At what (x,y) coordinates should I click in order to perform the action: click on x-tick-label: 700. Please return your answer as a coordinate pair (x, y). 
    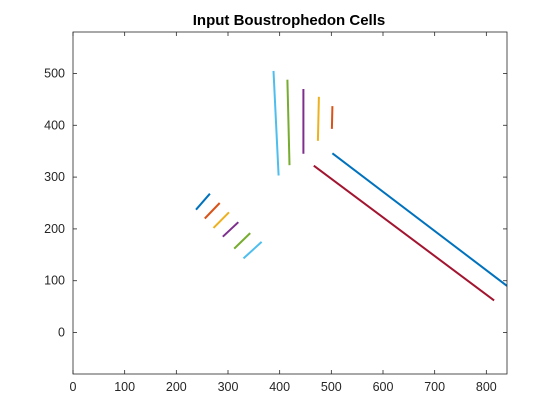
    Looking at the image, I should click on (434, 387).